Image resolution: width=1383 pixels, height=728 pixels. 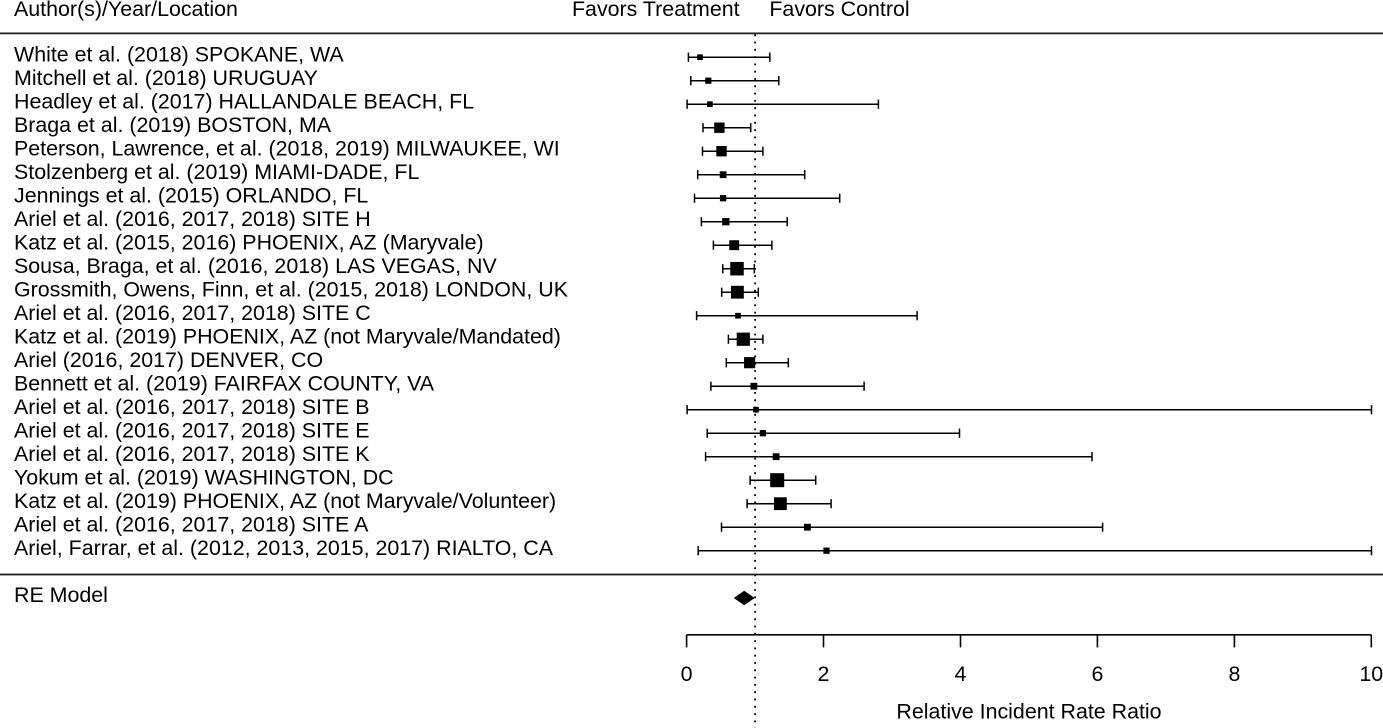 I want to click on svg-text: 6, so click(x=1097, y=674).